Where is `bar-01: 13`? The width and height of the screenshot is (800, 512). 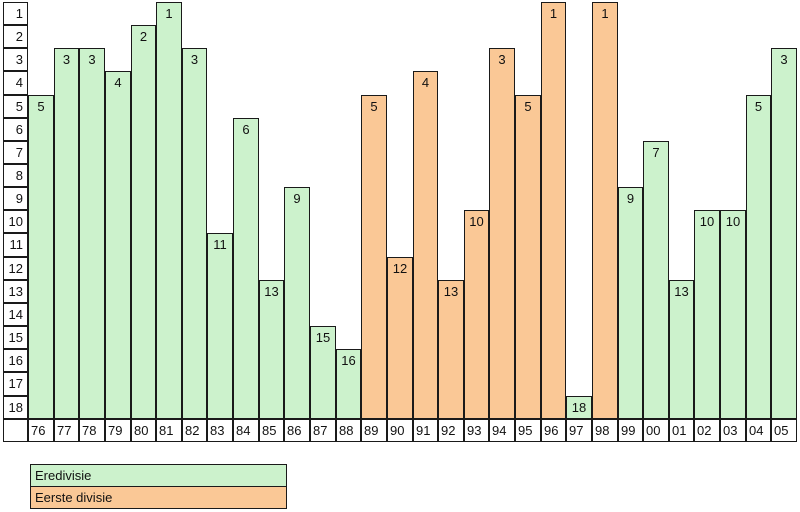
bar-01: 13 is located at coordinates (681, 349).